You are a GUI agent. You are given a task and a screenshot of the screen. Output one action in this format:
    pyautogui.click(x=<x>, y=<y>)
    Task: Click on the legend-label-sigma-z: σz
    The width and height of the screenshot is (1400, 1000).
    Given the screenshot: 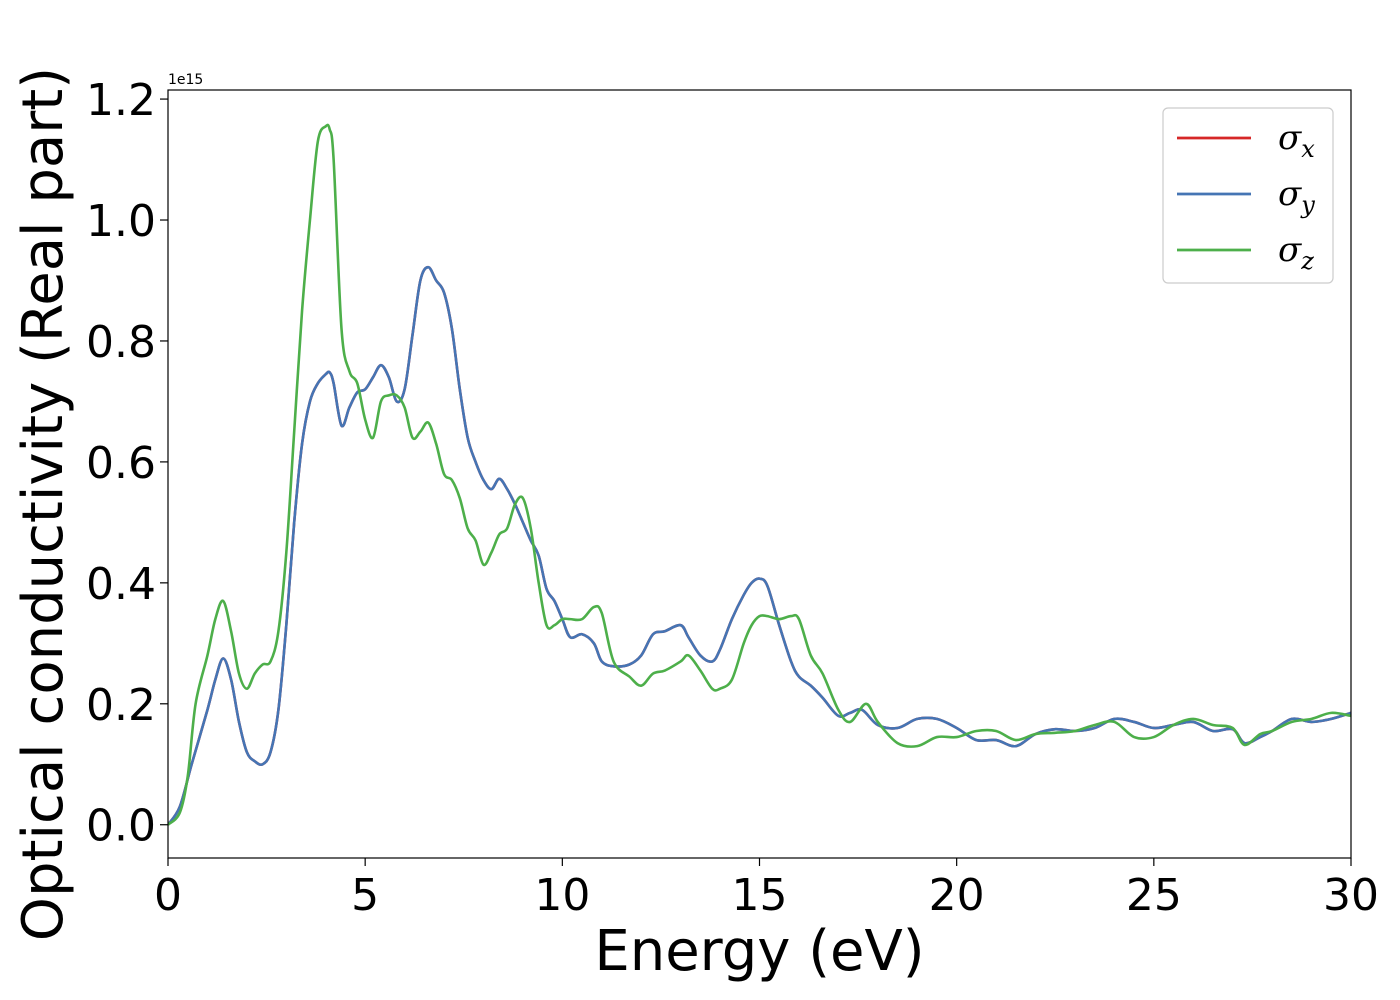 What is the action you would take?
    pyautogui.click(x=1296, y=252)
    